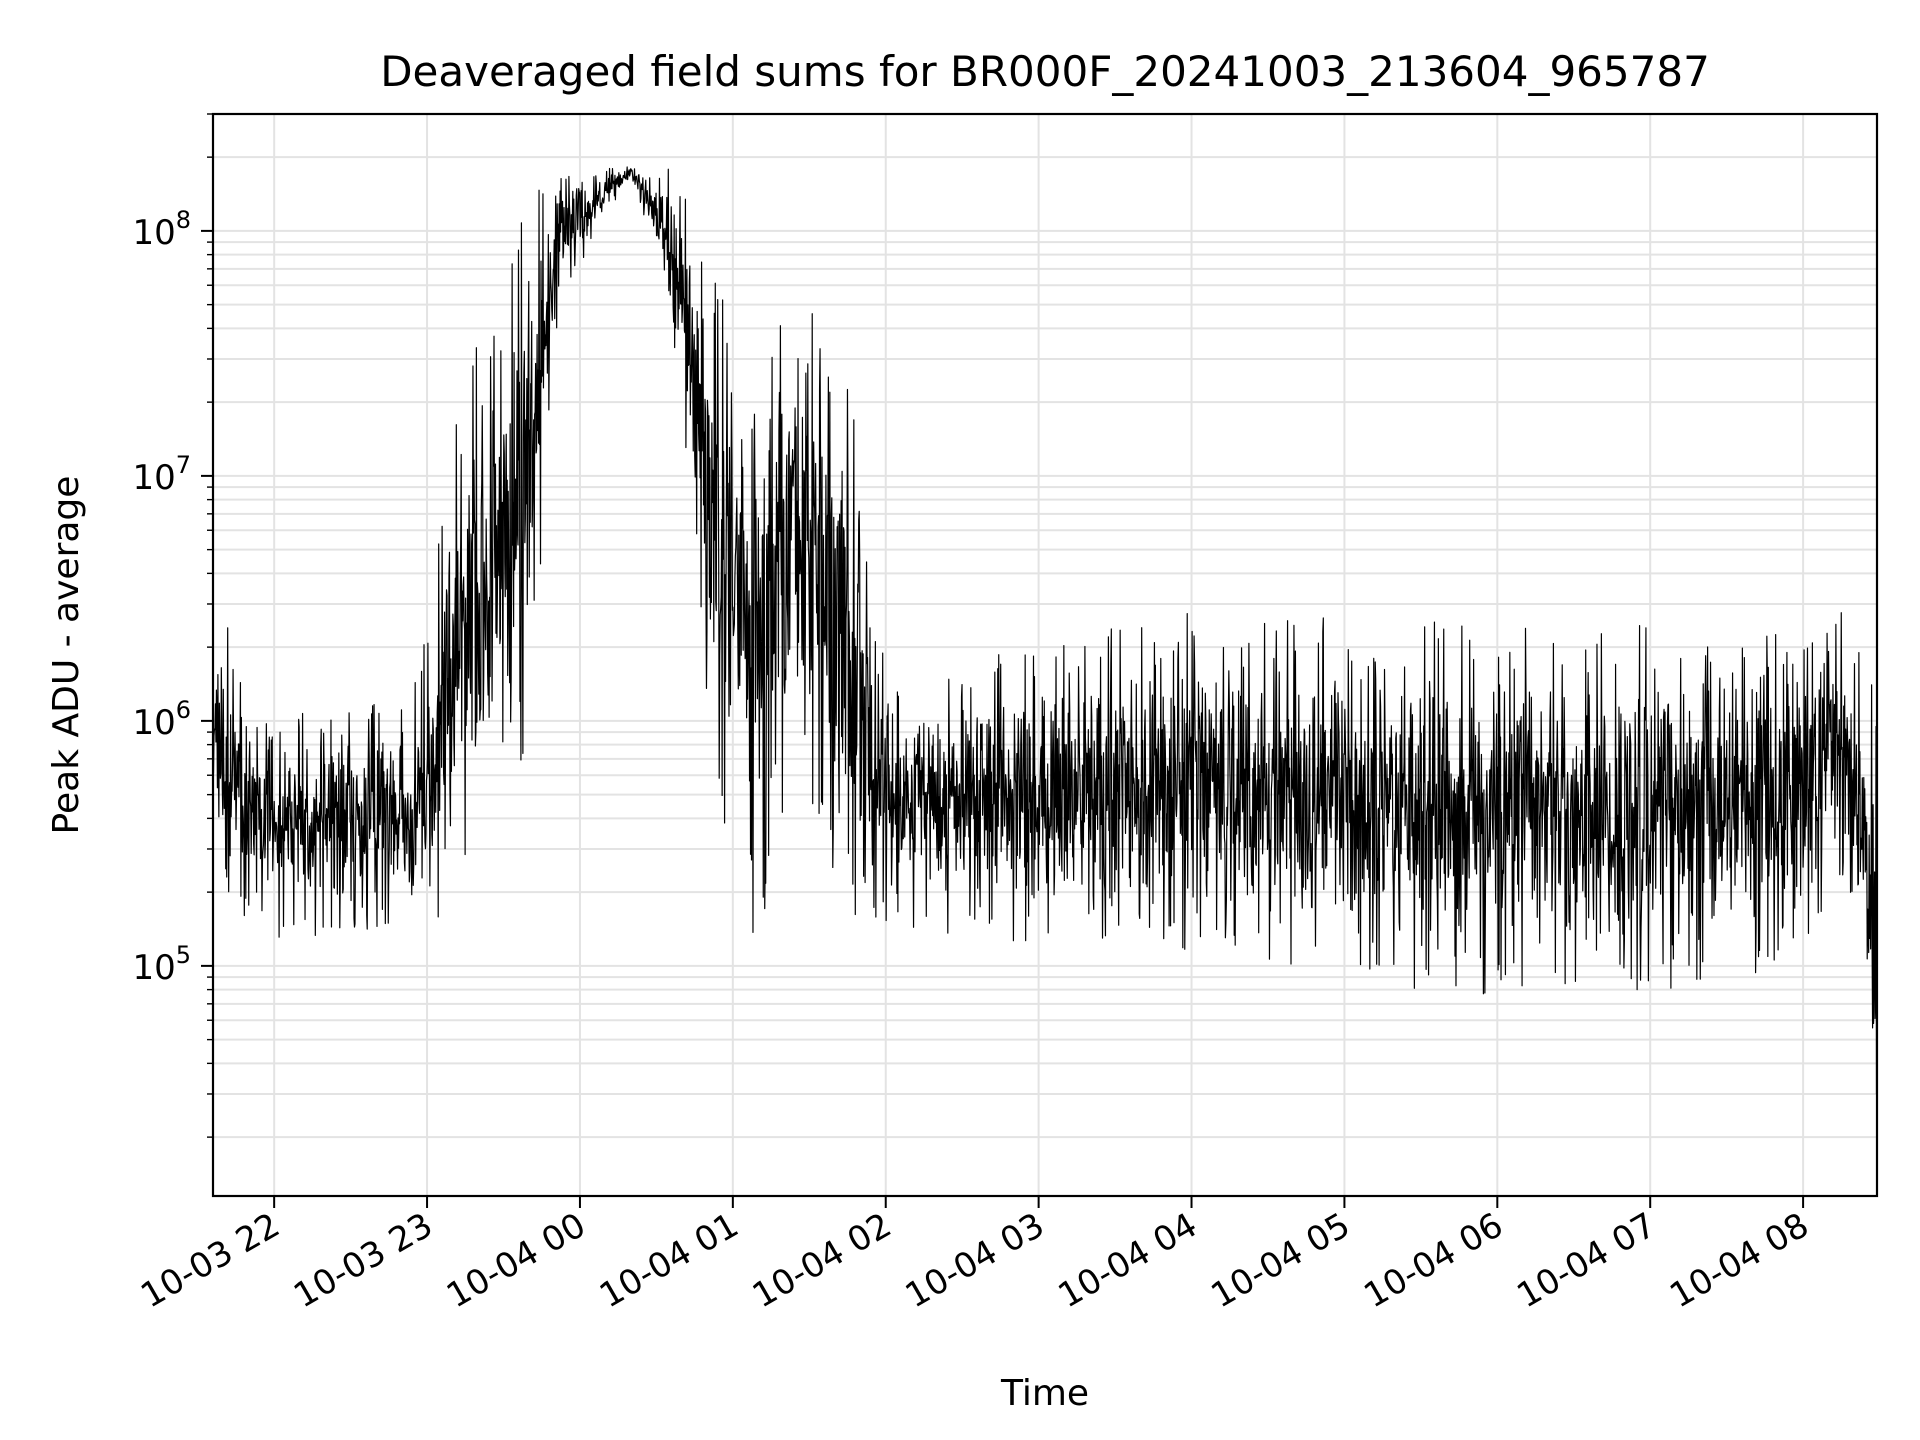 This screenshot has height=1440, width=1920. What do you see at coordinates (363, 1260) in the screenshot?
I see `x-tick-label: 10-03 23` at bounding box center [363, 1260].